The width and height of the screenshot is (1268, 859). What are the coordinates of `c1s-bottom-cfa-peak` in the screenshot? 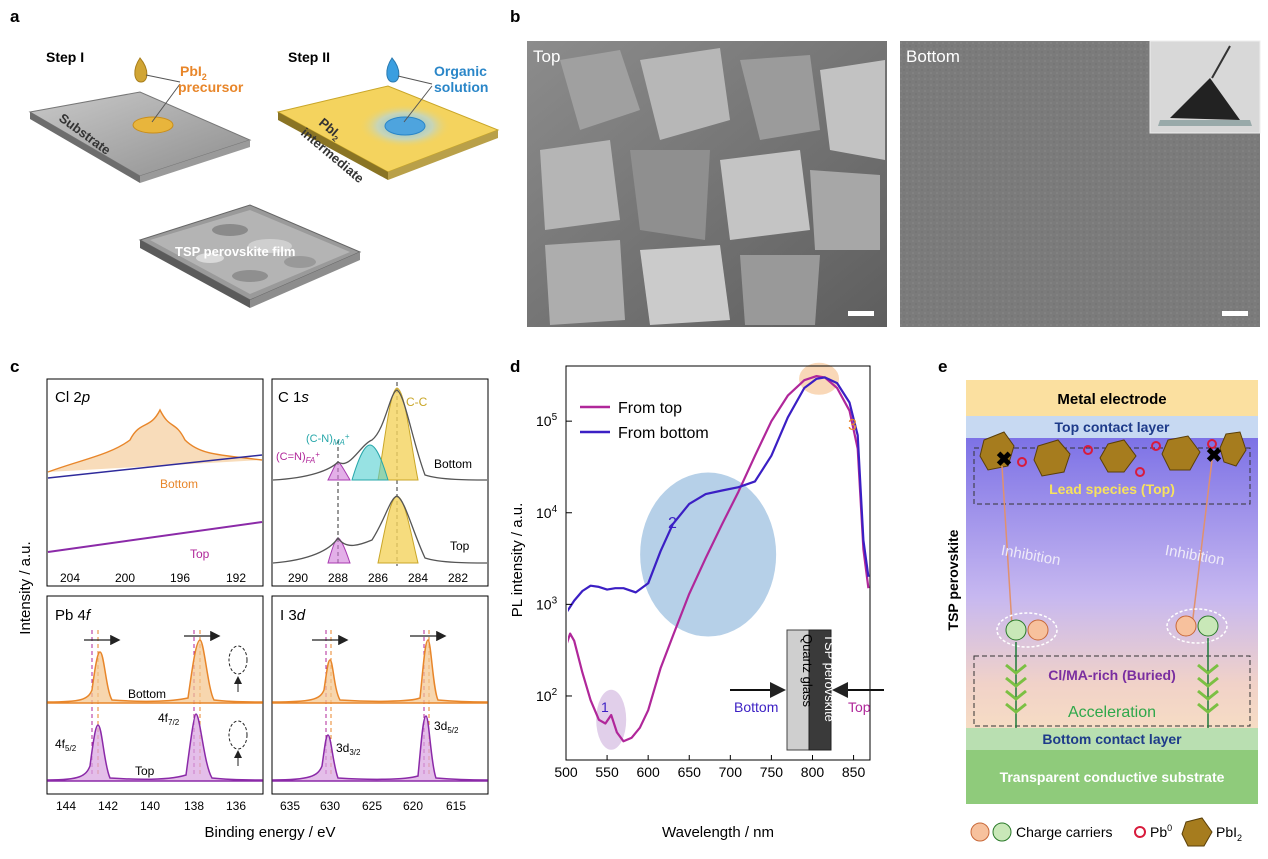 It's located at (339, 471).